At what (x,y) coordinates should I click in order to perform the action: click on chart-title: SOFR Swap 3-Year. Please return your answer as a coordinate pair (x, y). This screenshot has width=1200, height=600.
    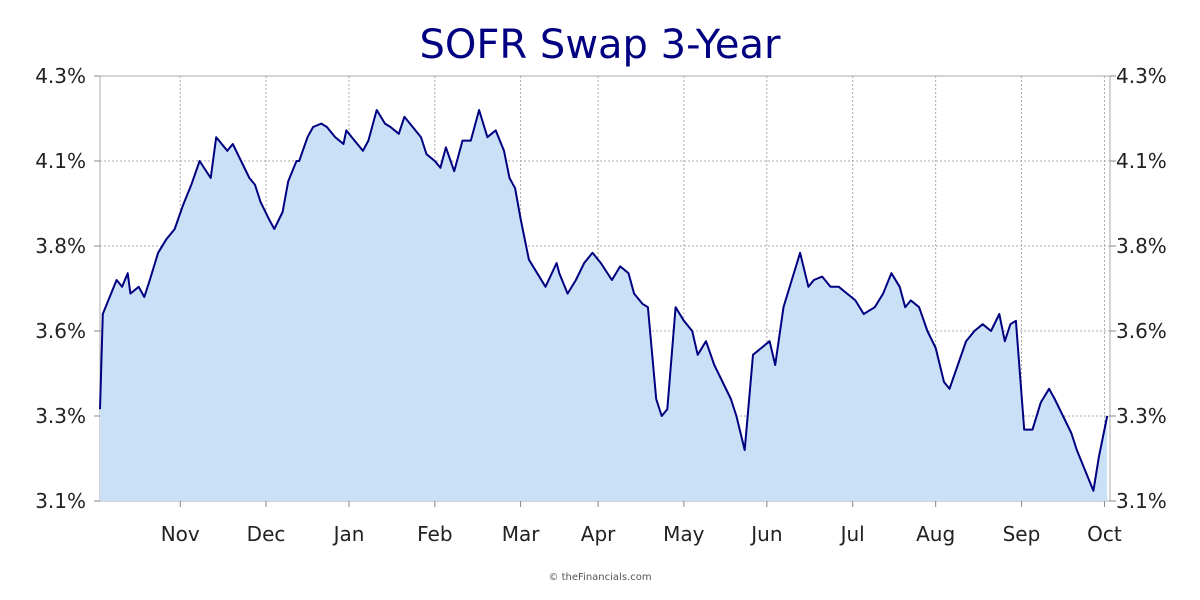
    Looking at the image, I should click on (600, 45).